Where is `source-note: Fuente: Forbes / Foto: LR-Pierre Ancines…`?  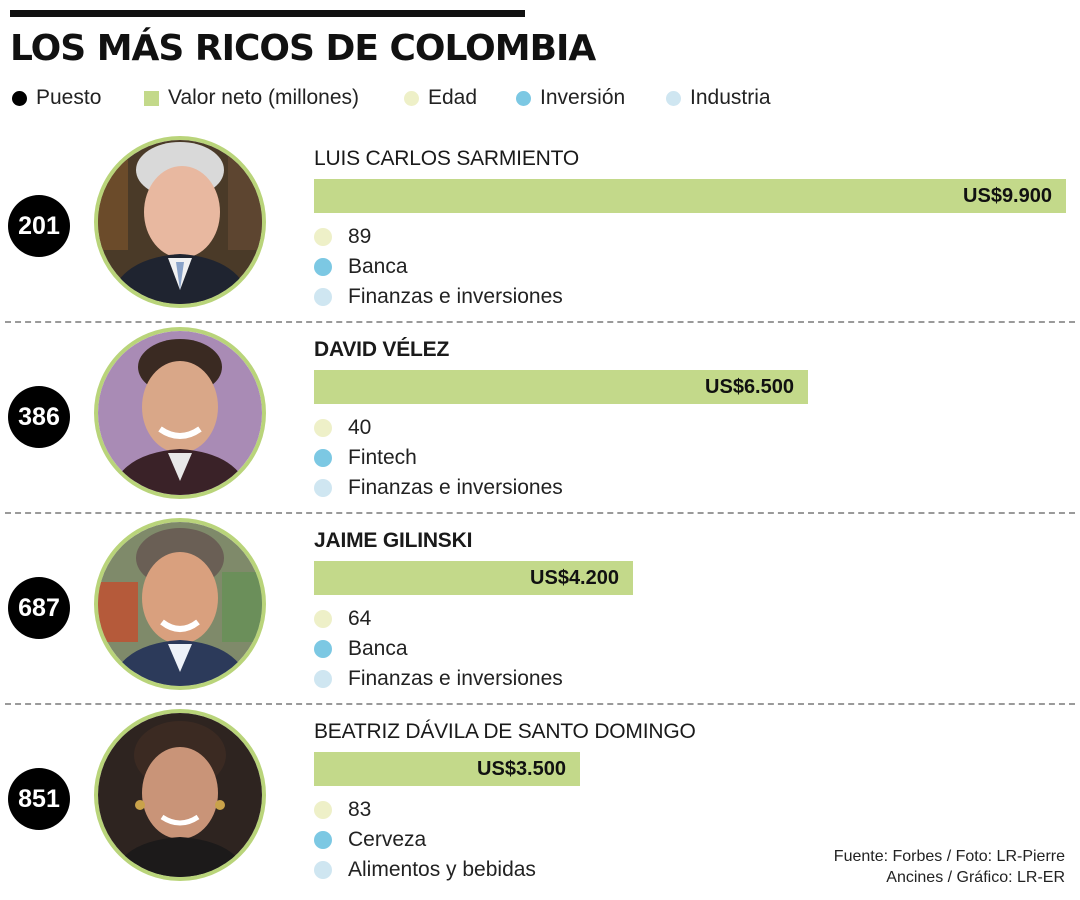 source-note: Fuente: Forbes / Foto: LR-Pierre Ancines… is located at coordinates (949, 867).